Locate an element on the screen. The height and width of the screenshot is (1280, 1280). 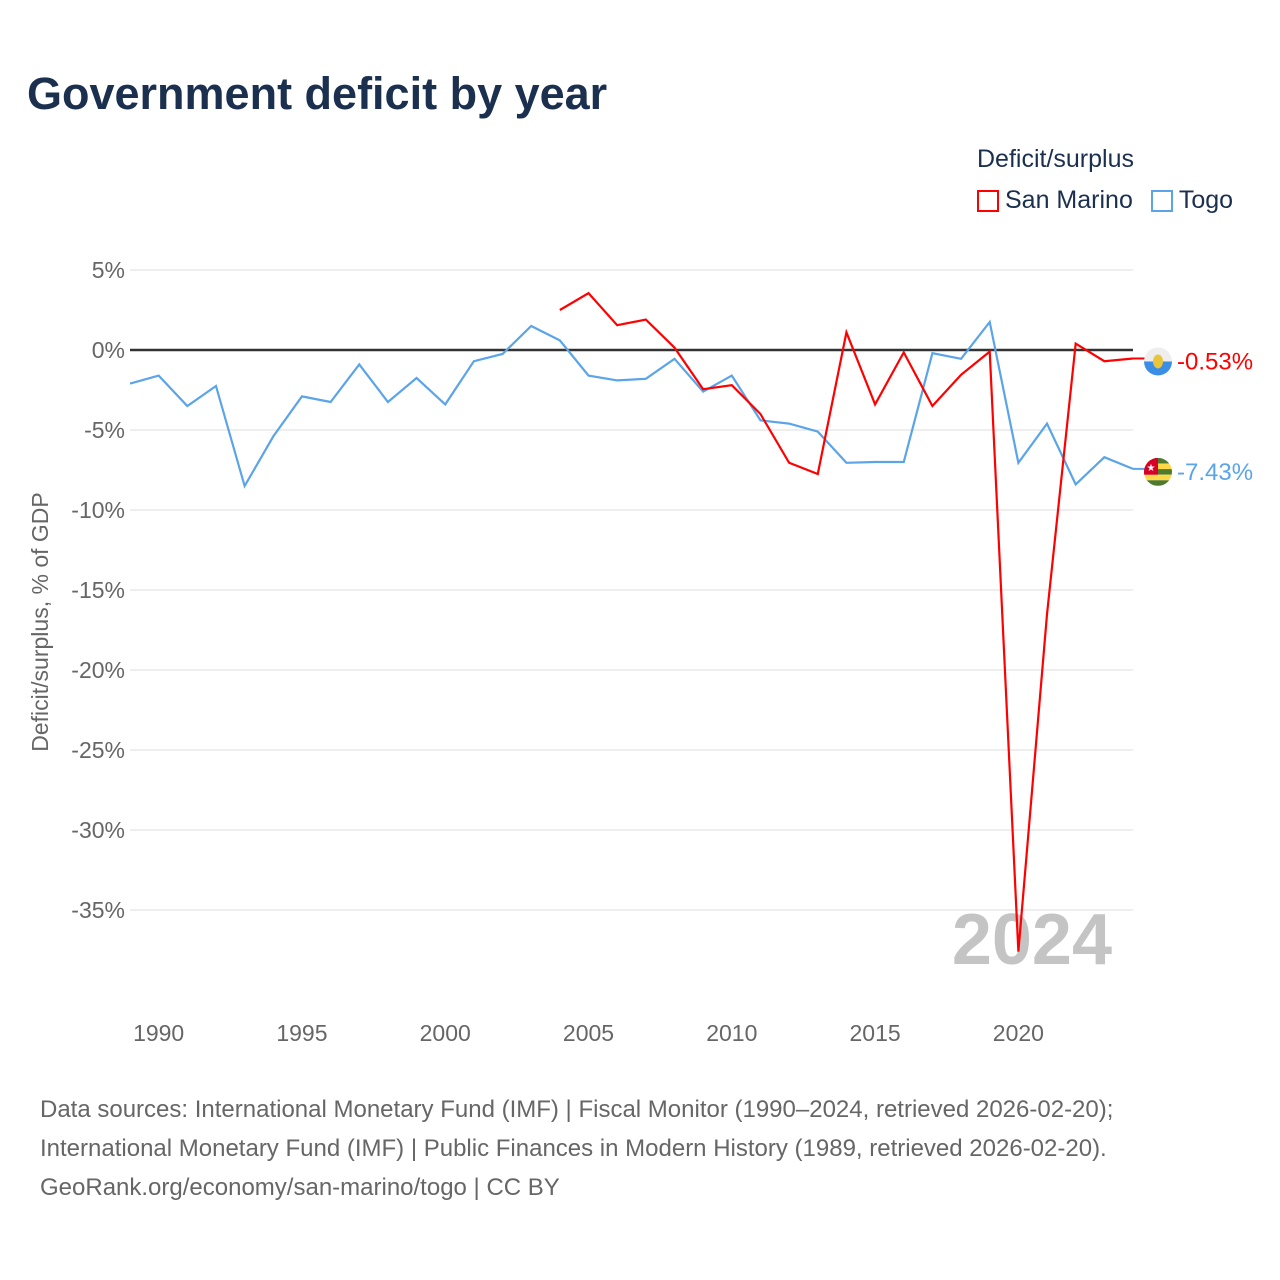
legend-item-san-marino: San Marino is located at coordinates (1055, 200).